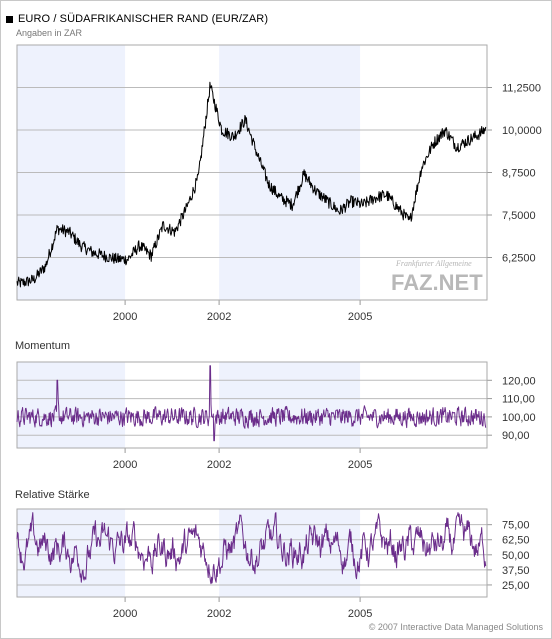  I want to click on ytick-label-1-3: 120,00, so click(519, 381).